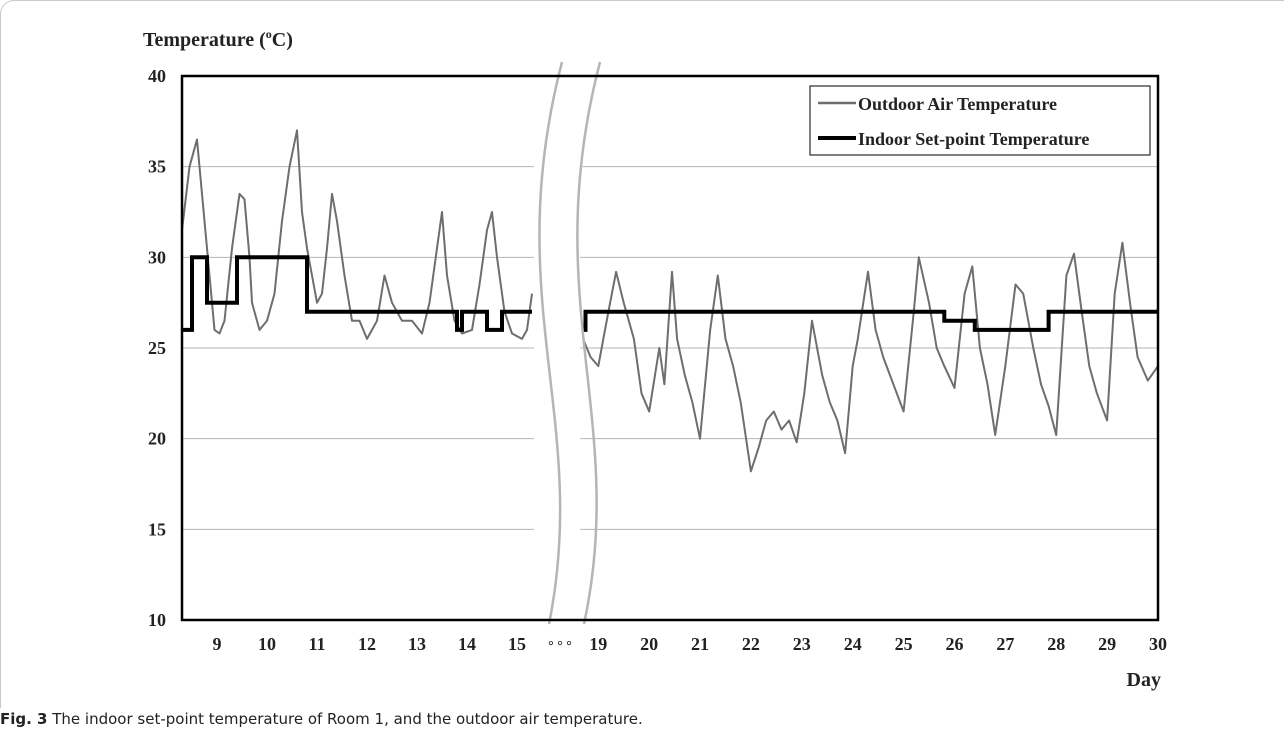 Image resolution: width=1285 pixels, height=730 pixels. What do you see at coordinates (598, 644) in the screenshot?
I see `x-tick-label-19: 19` at bounding box center [598, 644].